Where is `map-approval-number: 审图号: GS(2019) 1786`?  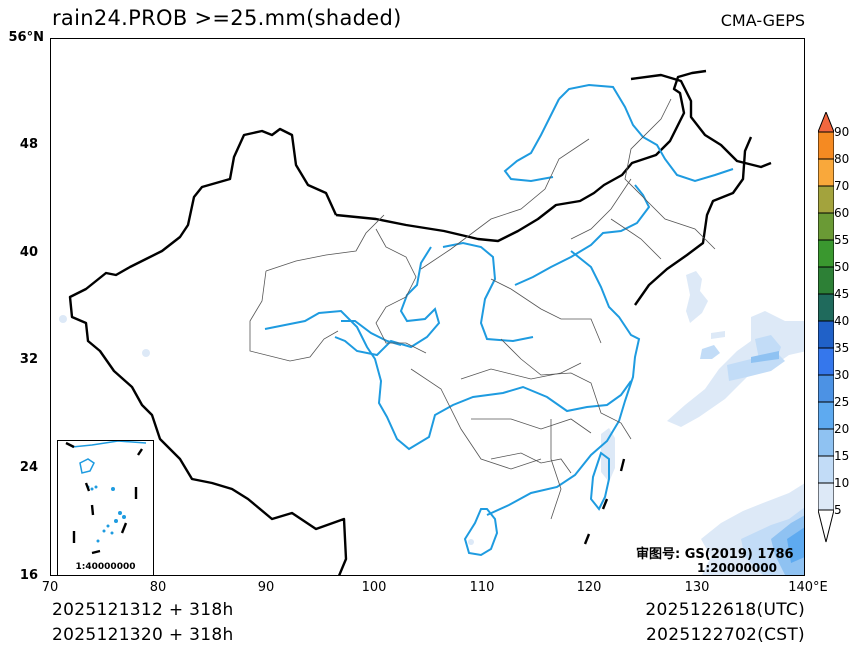 map-approval-number: 审图号: GS(2019) 1786 is located at coordinates (715, 554).